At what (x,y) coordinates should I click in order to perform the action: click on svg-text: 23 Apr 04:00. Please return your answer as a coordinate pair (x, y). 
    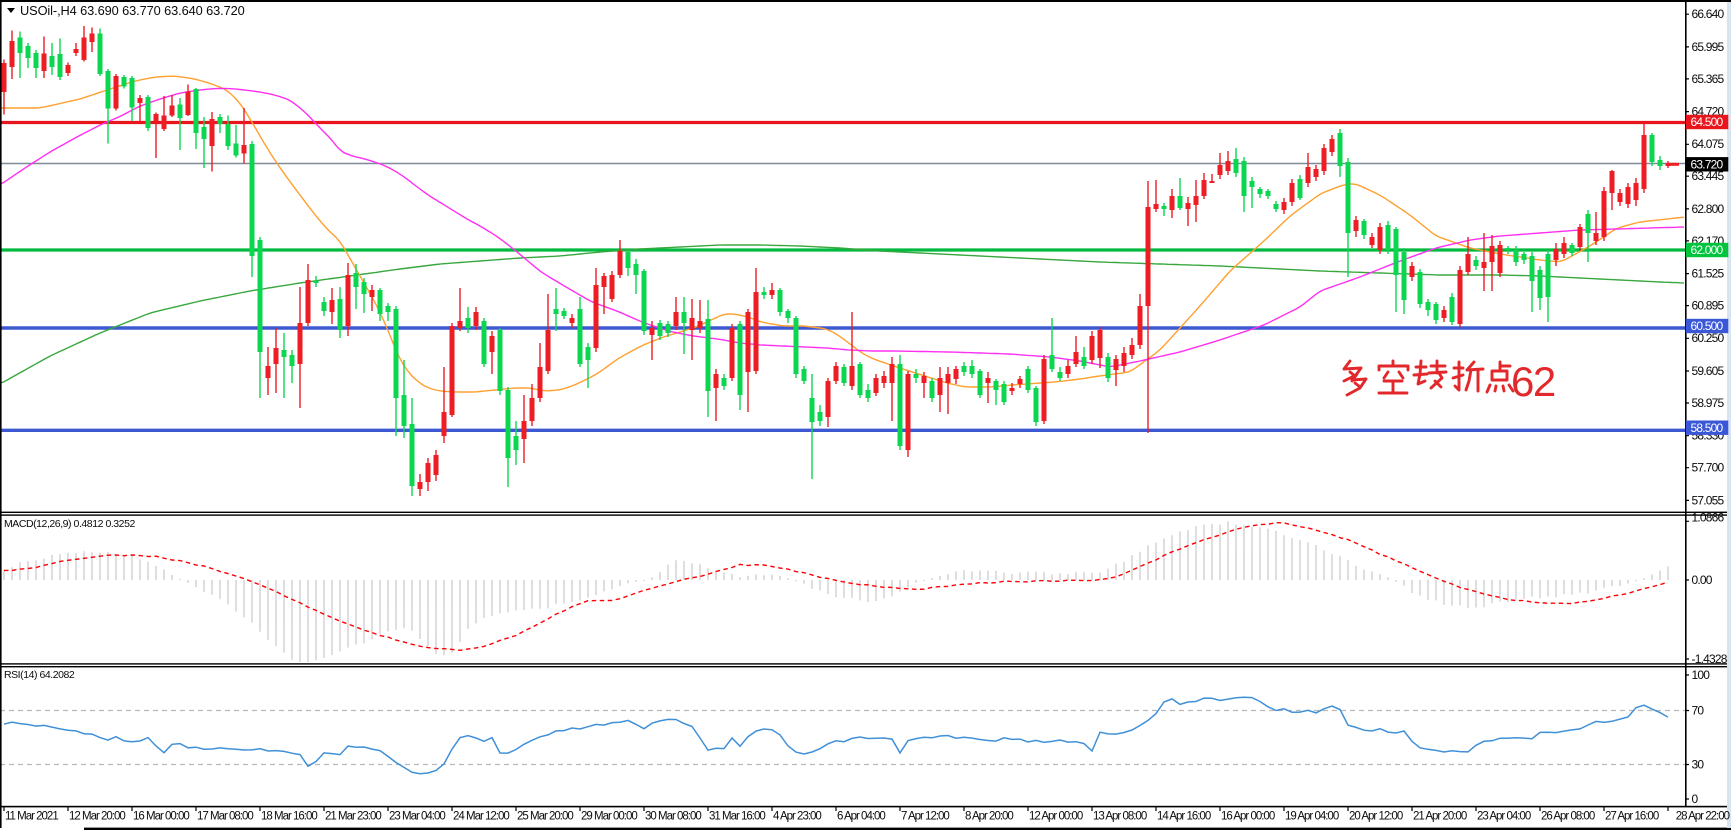
    Looking at the image, I should click on (1504, 817).